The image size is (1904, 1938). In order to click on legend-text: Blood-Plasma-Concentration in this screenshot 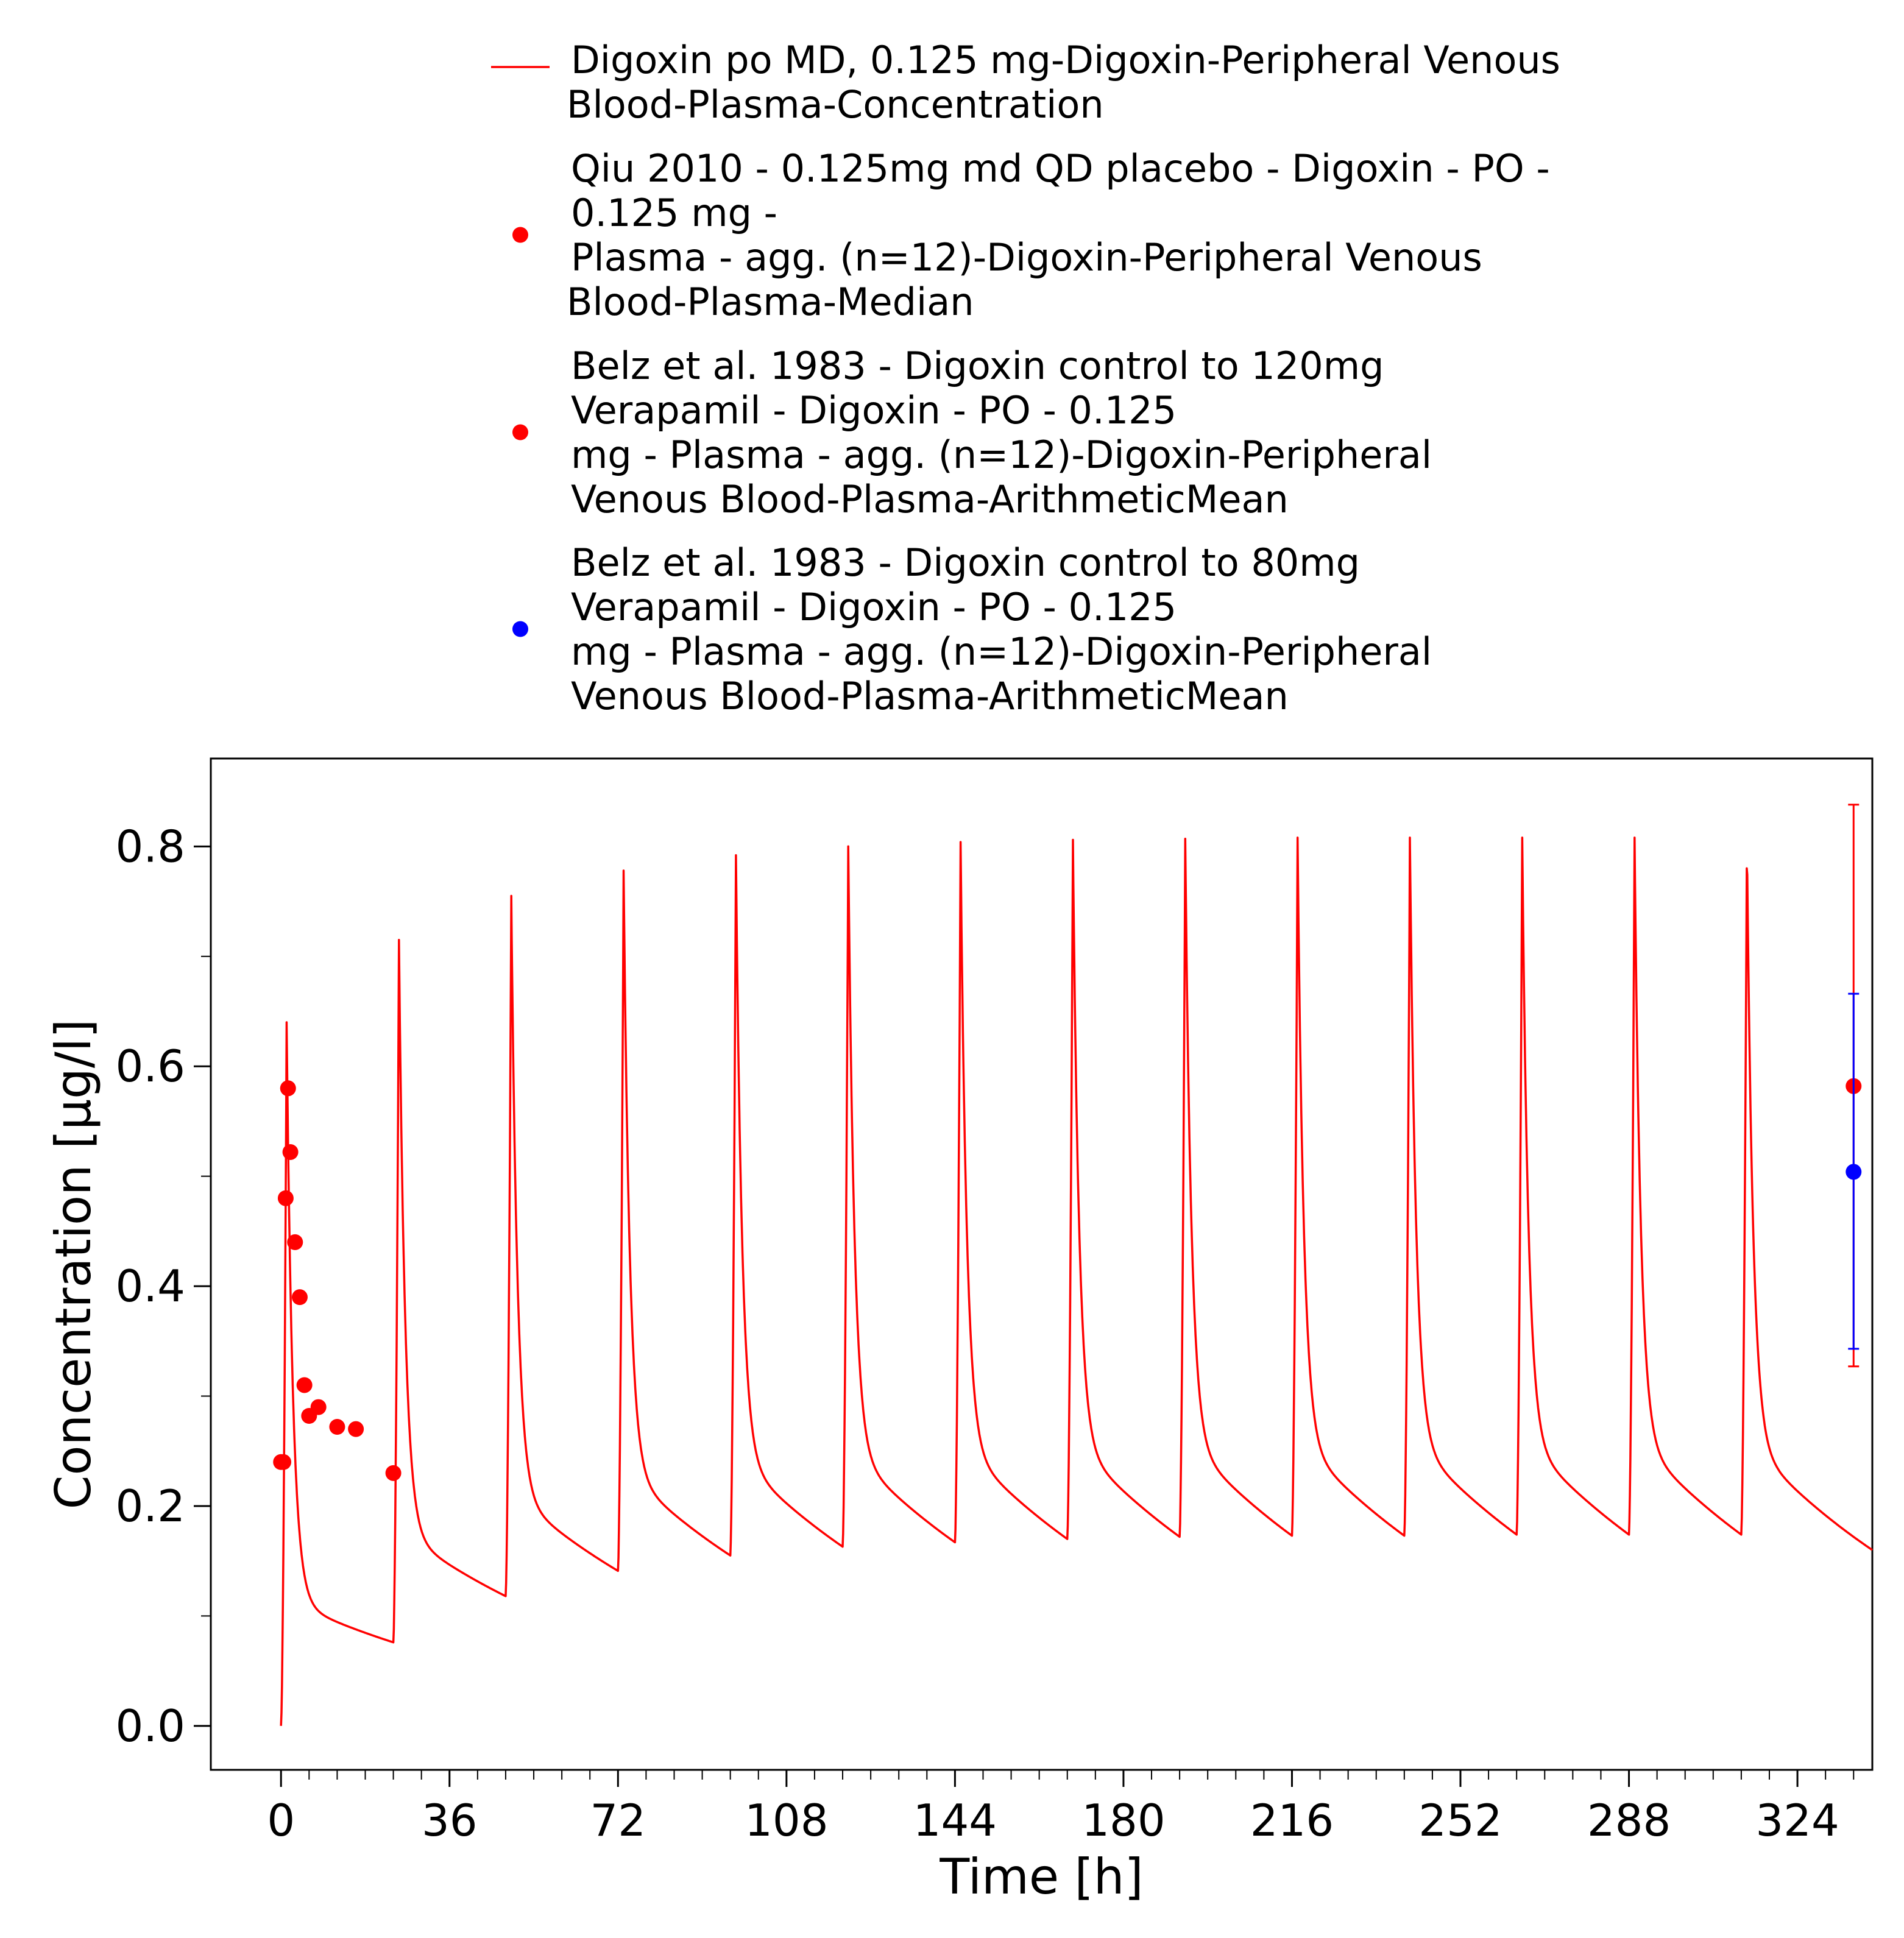, I will do `click(835, 104)`.